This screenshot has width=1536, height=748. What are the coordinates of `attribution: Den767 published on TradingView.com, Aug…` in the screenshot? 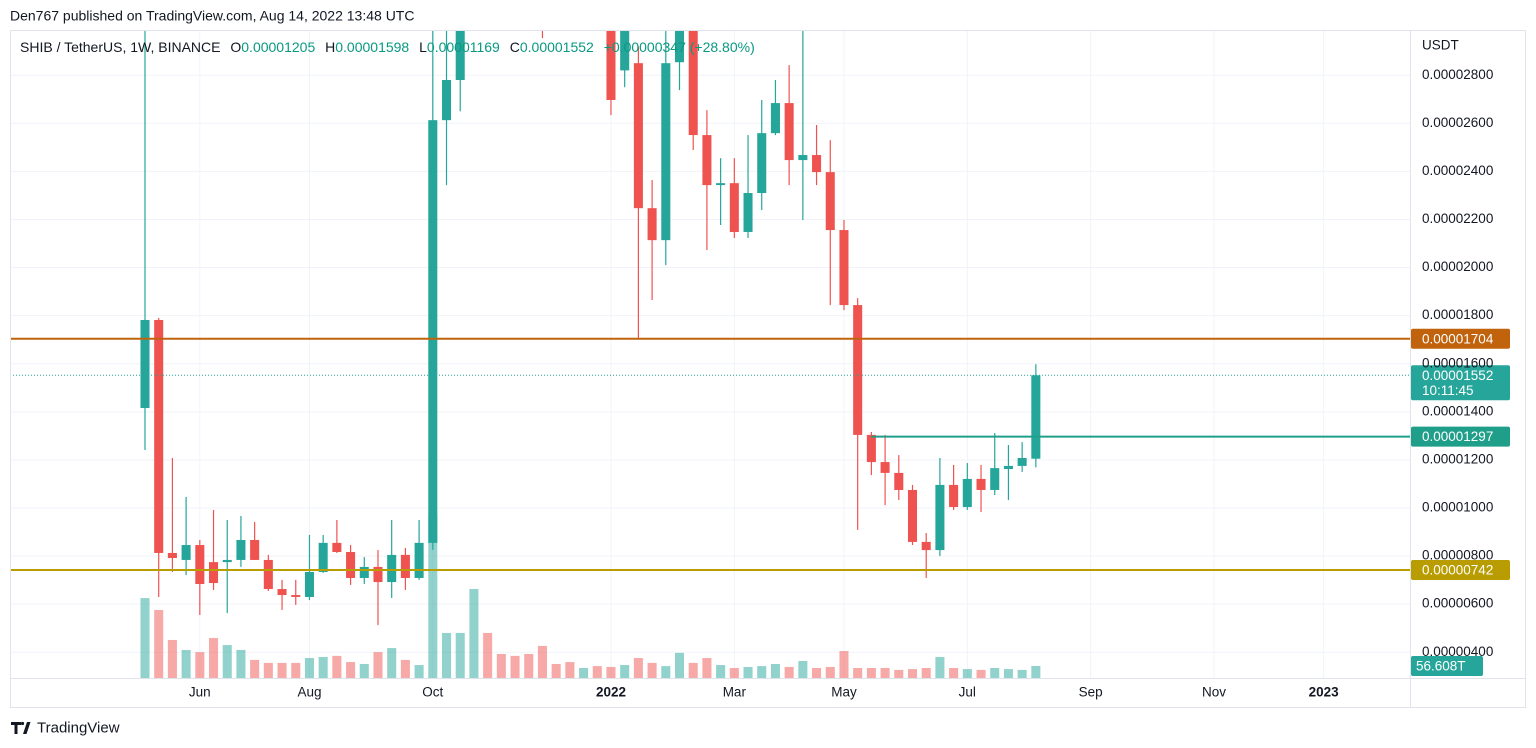 It's located at (212, 16).